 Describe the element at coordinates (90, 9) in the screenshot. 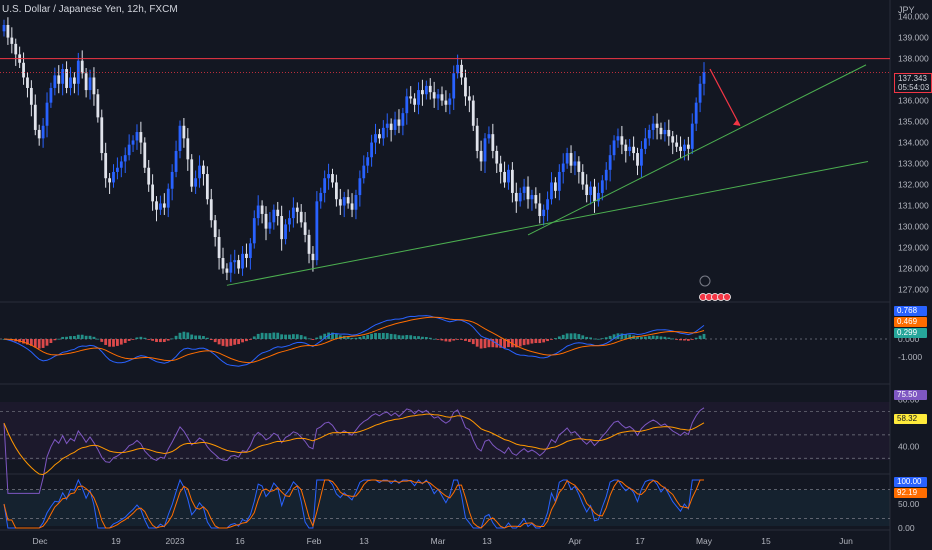

I see `symbol-title: U.S. Dollar / Japanese Yen, 12h, FXCM` at that location.